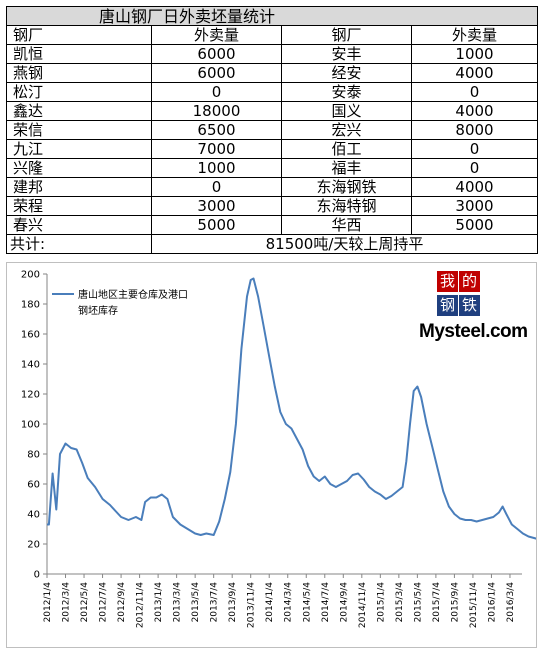  What do you see at coordinates (79, 73) in the screenshot?
I see `mill-name-cell: 燕钢` at bounding box center [79, 73].